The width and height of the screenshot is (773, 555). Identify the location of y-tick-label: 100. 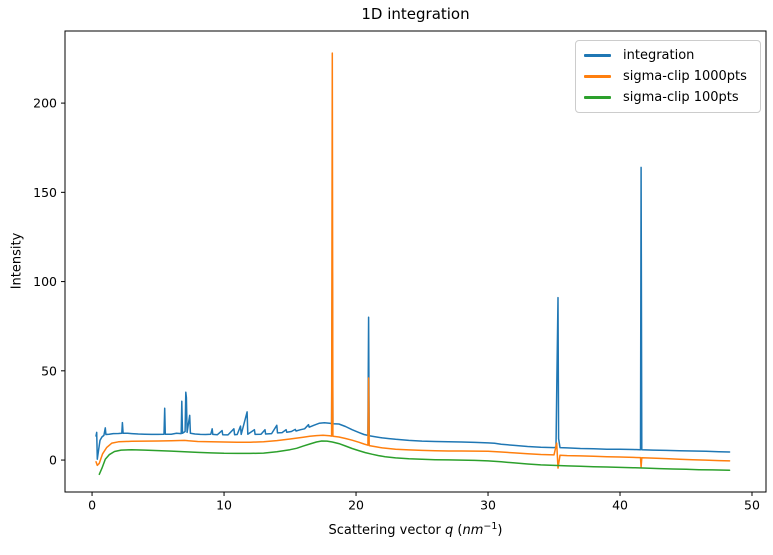
(45, 281).